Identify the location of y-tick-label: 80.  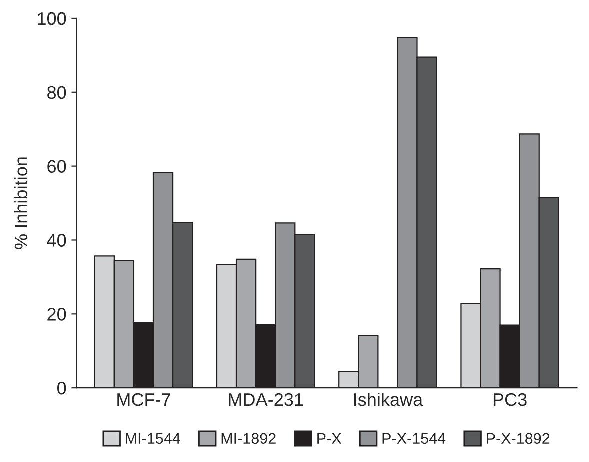
(57, 93).